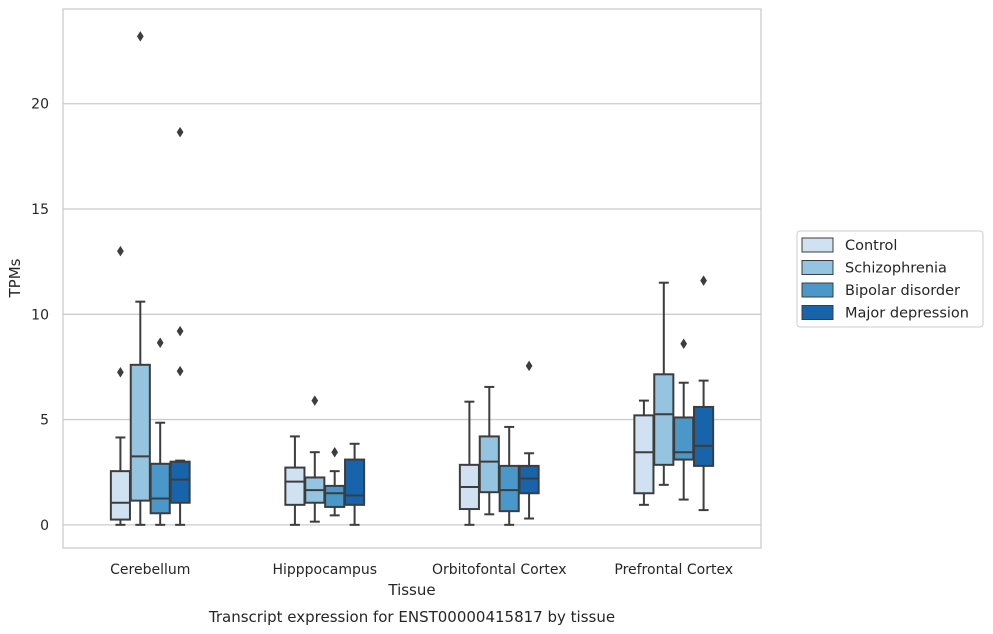  What do you see at coordinates (40, 210) in the screenshot?
I see `y-tick-label: 15` at bounding box center [40, 210].